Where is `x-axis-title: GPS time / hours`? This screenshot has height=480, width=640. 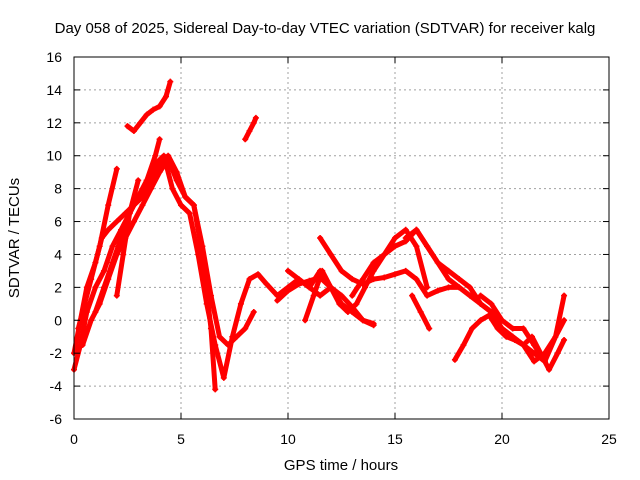
x-axis-title: GPS time / hours is located at coordinates (341, 465).